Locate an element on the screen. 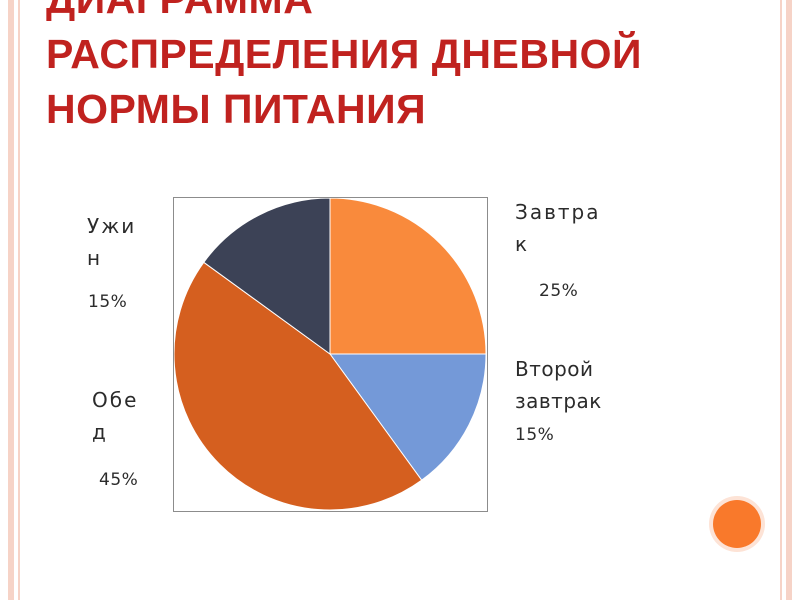  pie-slice-dinner is located at coordinates (267, 276).